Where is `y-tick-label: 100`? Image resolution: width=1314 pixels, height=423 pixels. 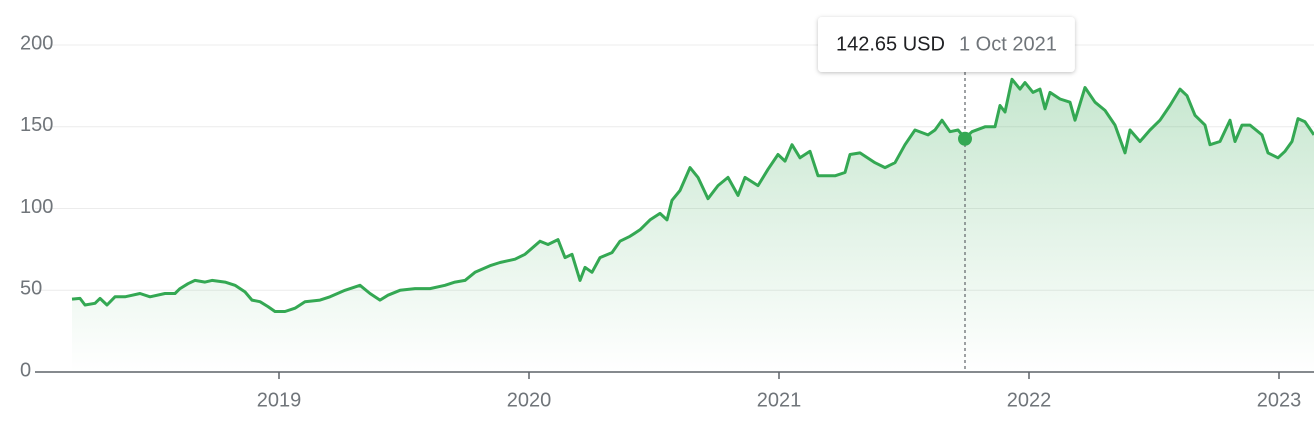 y-tick-label: 100 is located at coordinates (36, 207).